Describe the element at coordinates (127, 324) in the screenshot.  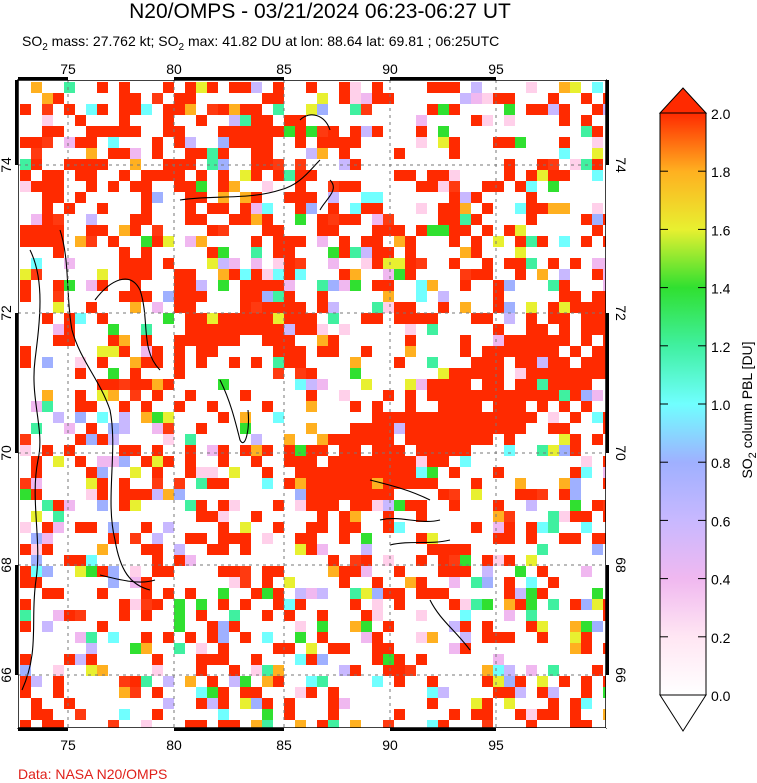
I see `coastline-gulf` at that location.